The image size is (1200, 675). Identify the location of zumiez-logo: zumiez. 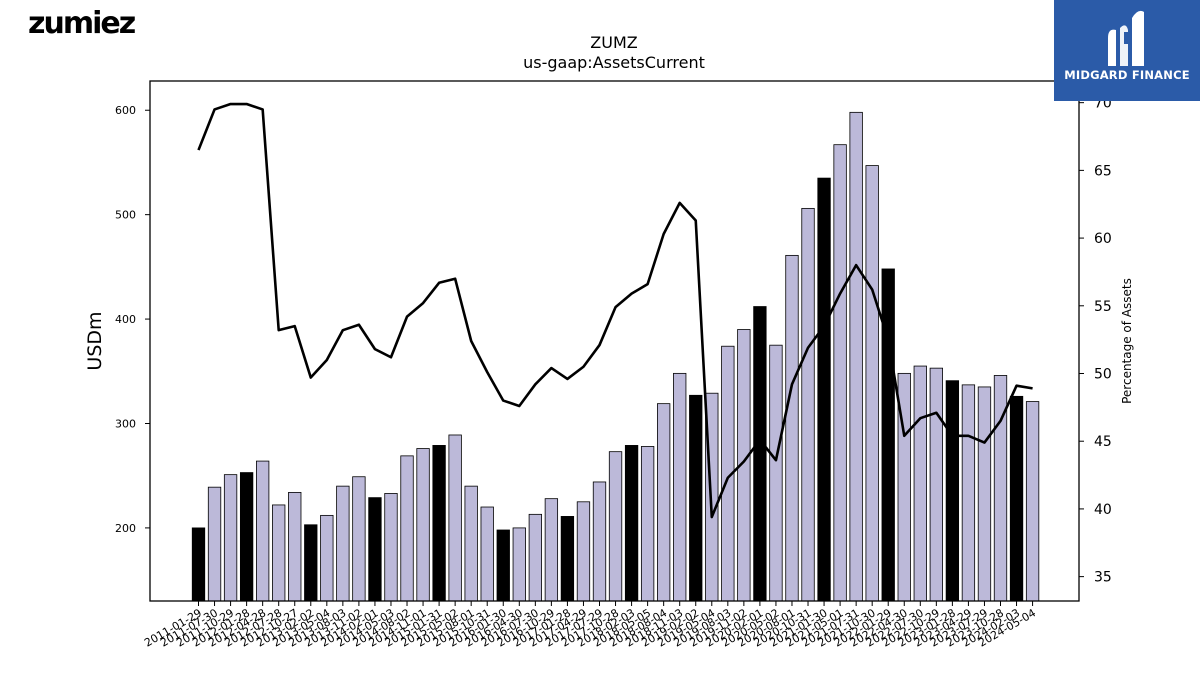
(82, 23).